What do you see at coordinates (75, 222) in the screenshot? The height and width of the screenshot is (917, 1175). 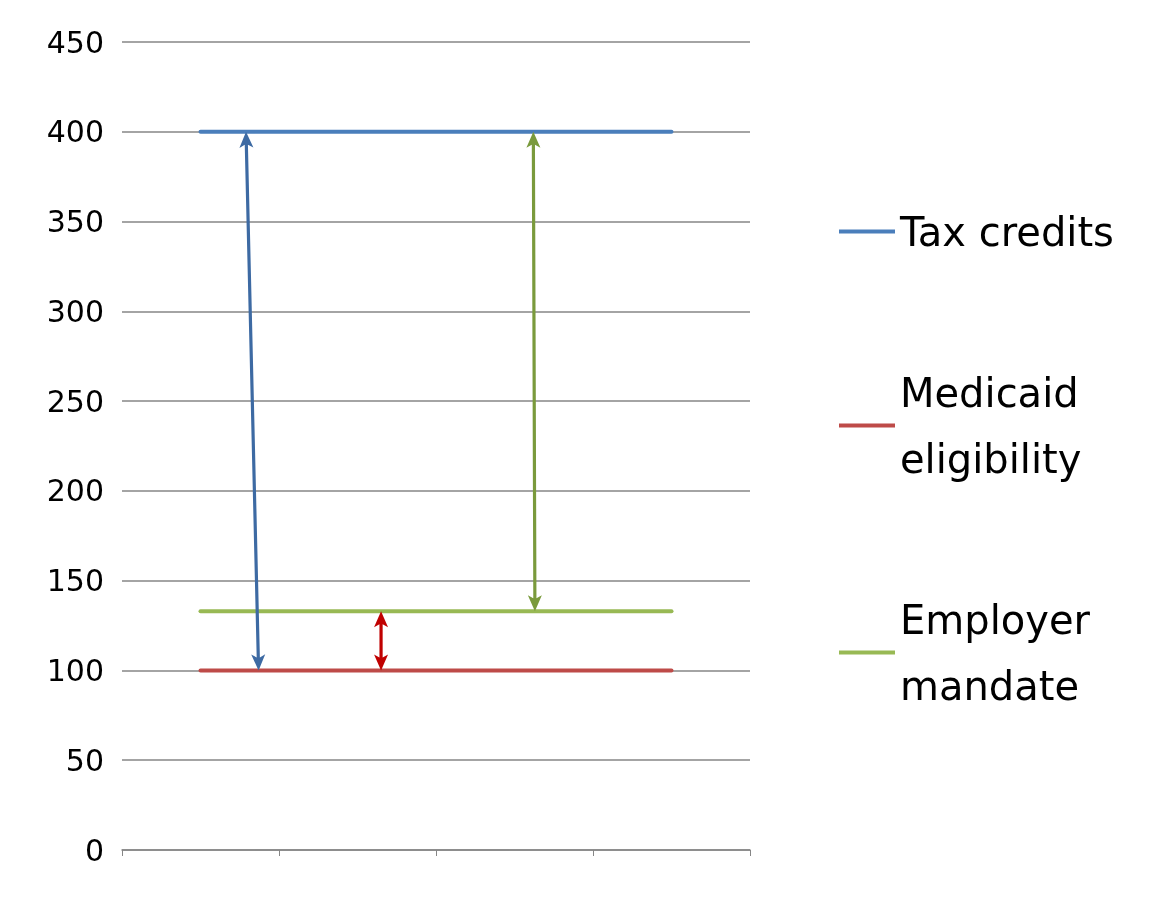 I see `y-tick-label: 350` at bounding box center [75, 222].